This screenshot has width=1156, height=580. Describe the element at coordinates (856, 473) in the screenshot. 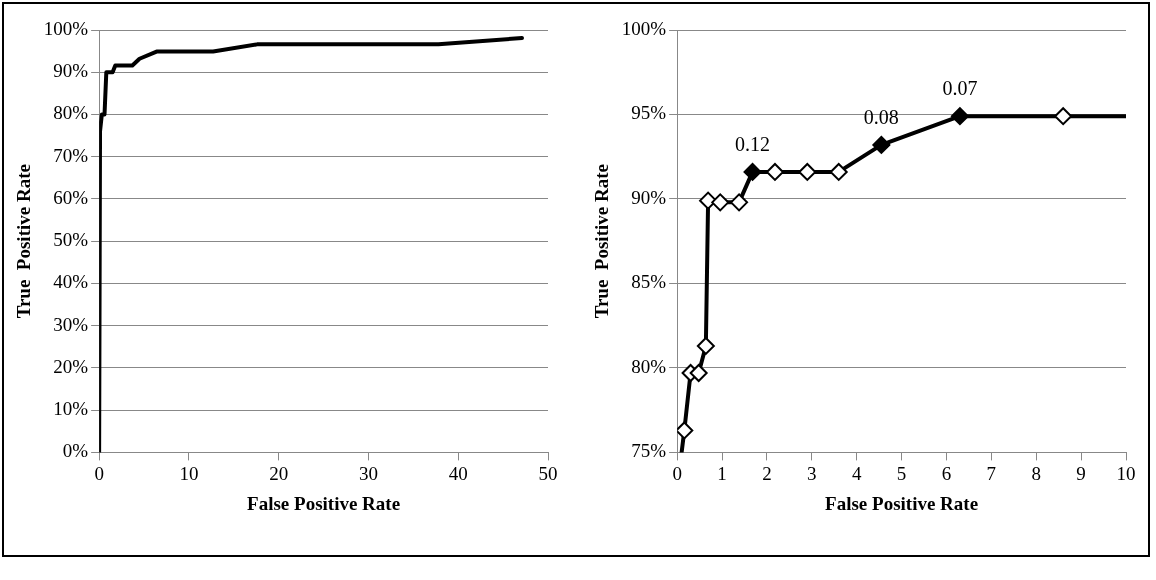

I see `x-tick-label: 4` at that location.